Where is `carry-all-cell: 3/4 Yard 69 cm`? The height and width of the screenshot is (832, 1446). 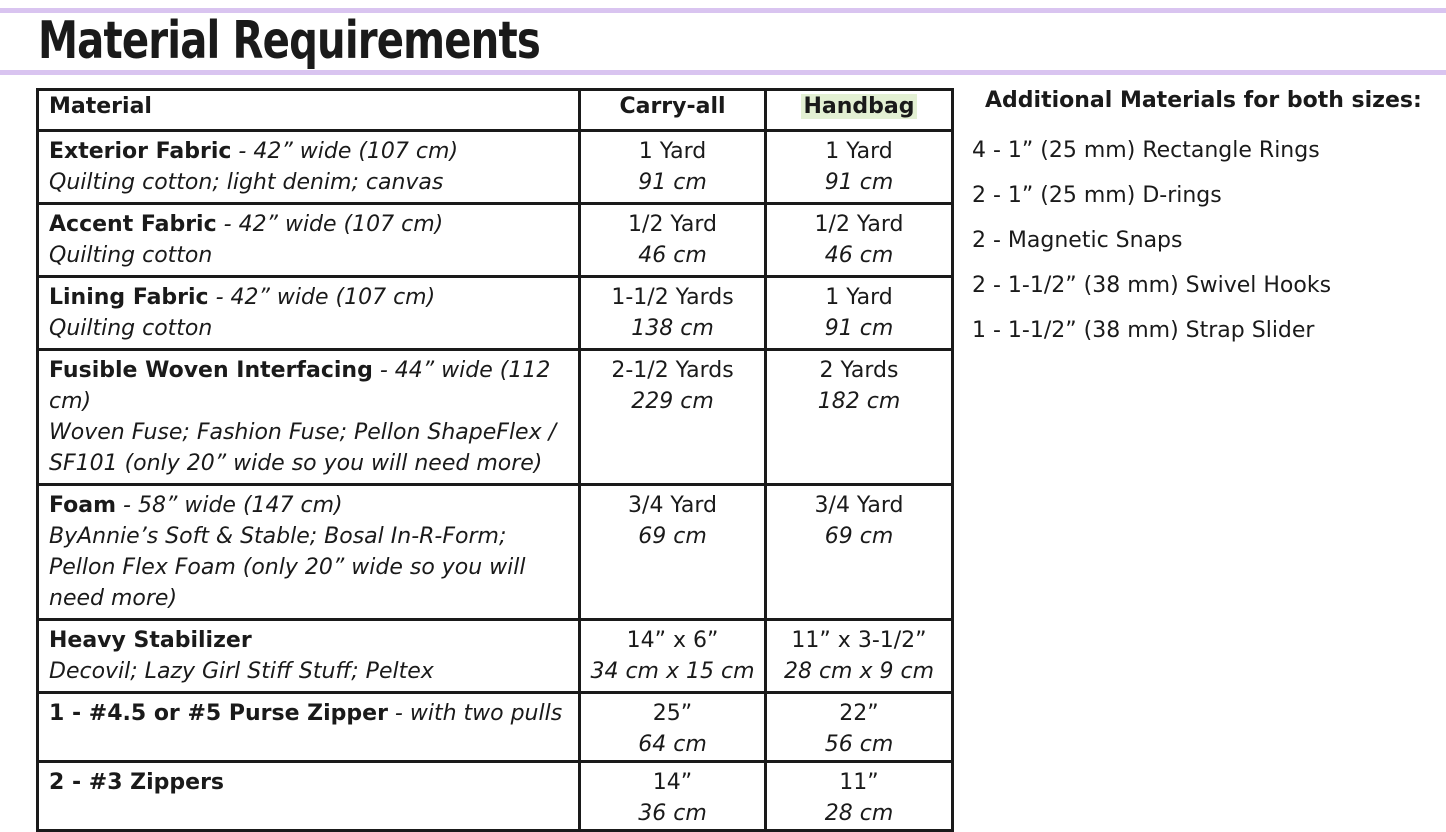
carry-all-cell: 3/4 Yard 69 cm is located at coordinates (672, 552).